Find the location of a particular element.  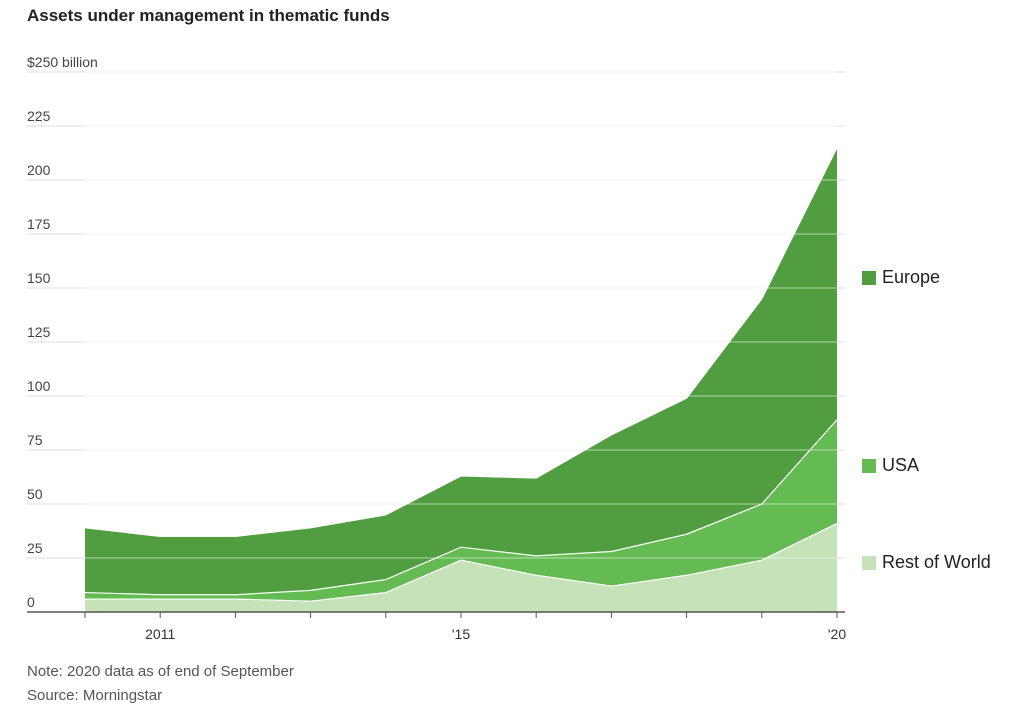

y-tick-label: 25 is located at coordinates (35, 548).